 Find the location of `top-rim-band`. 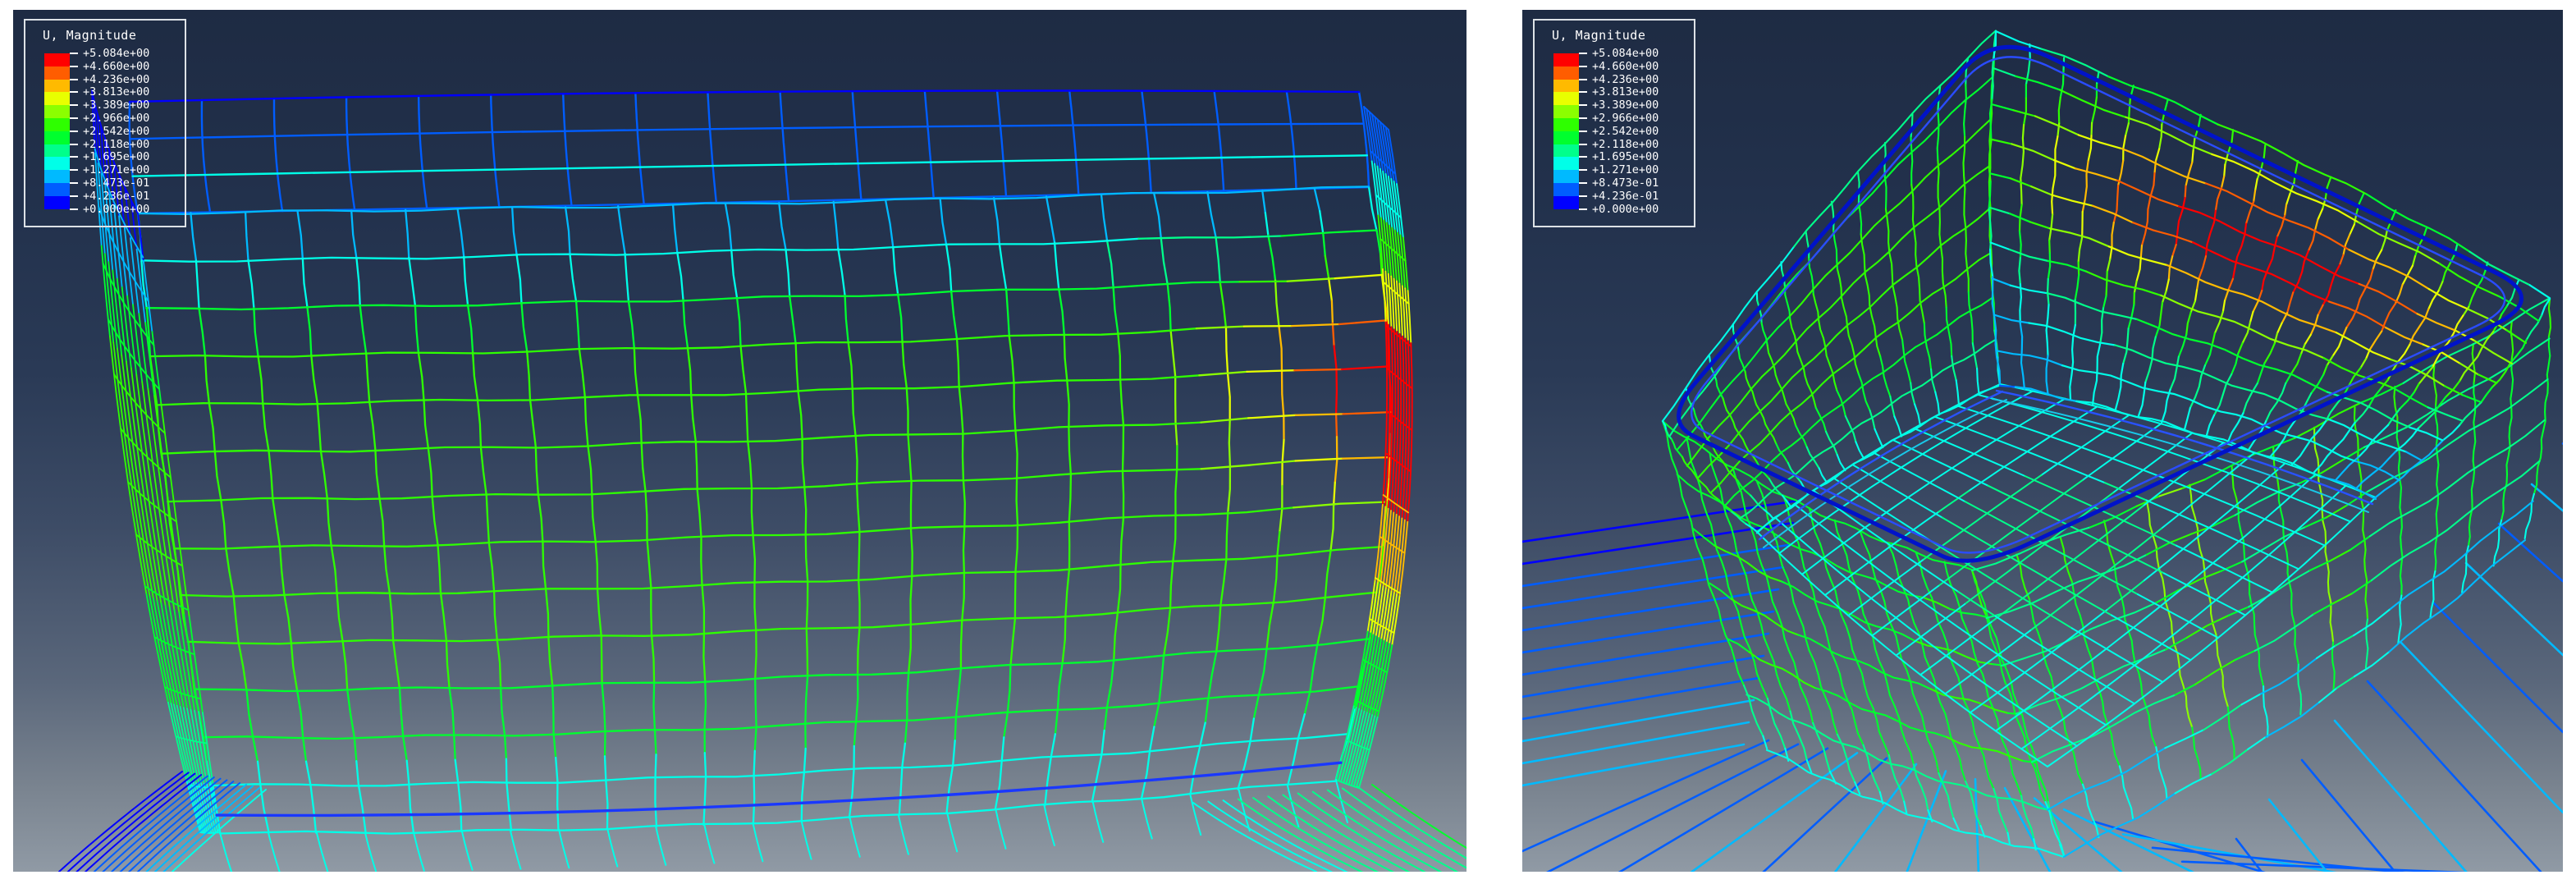

top-rim-band is located at coordinates (749, 152).